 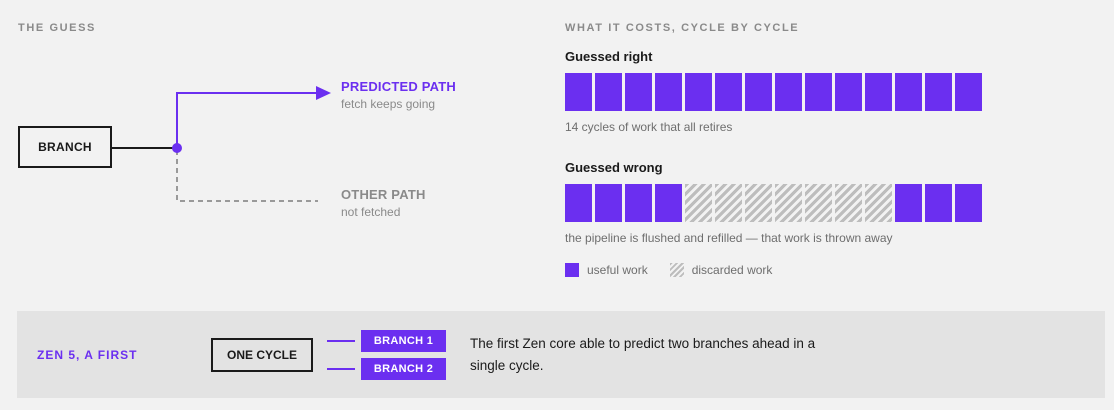 I want to click on guessed-right-title: Guessed right, so click(x=609, y=56).